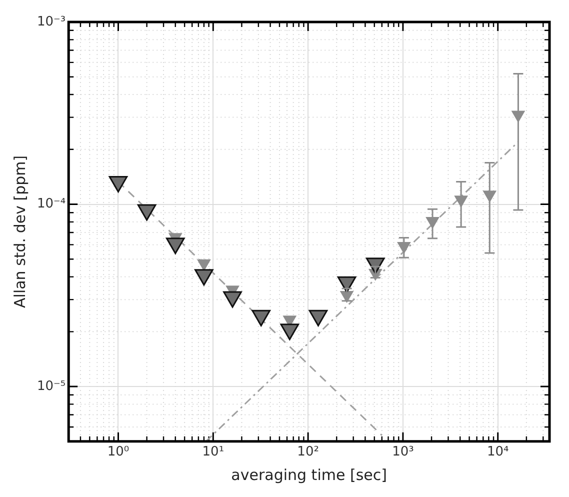 The width and height of the screenshot is (569, 497). I want to click on y-tick-label: 10⁻³, so click(51, 22).